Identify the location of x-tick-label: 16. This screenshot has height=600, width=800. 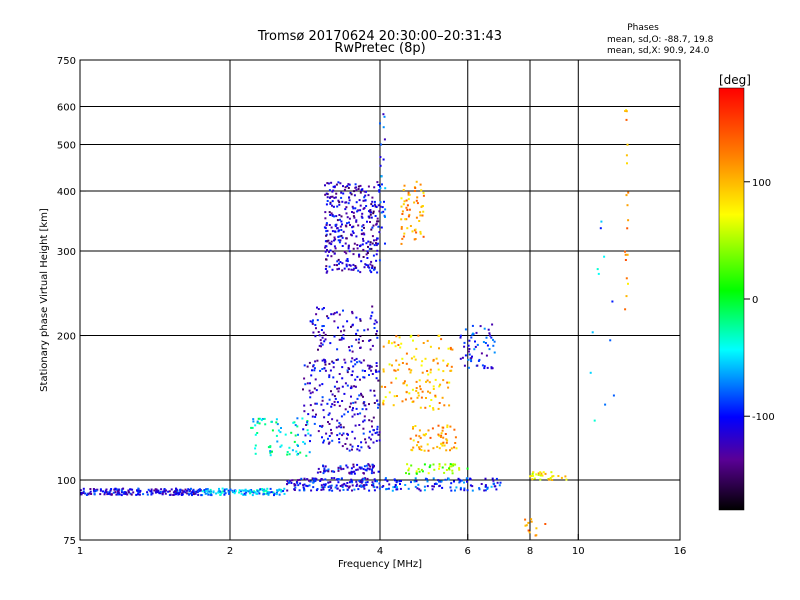
(680, 551).